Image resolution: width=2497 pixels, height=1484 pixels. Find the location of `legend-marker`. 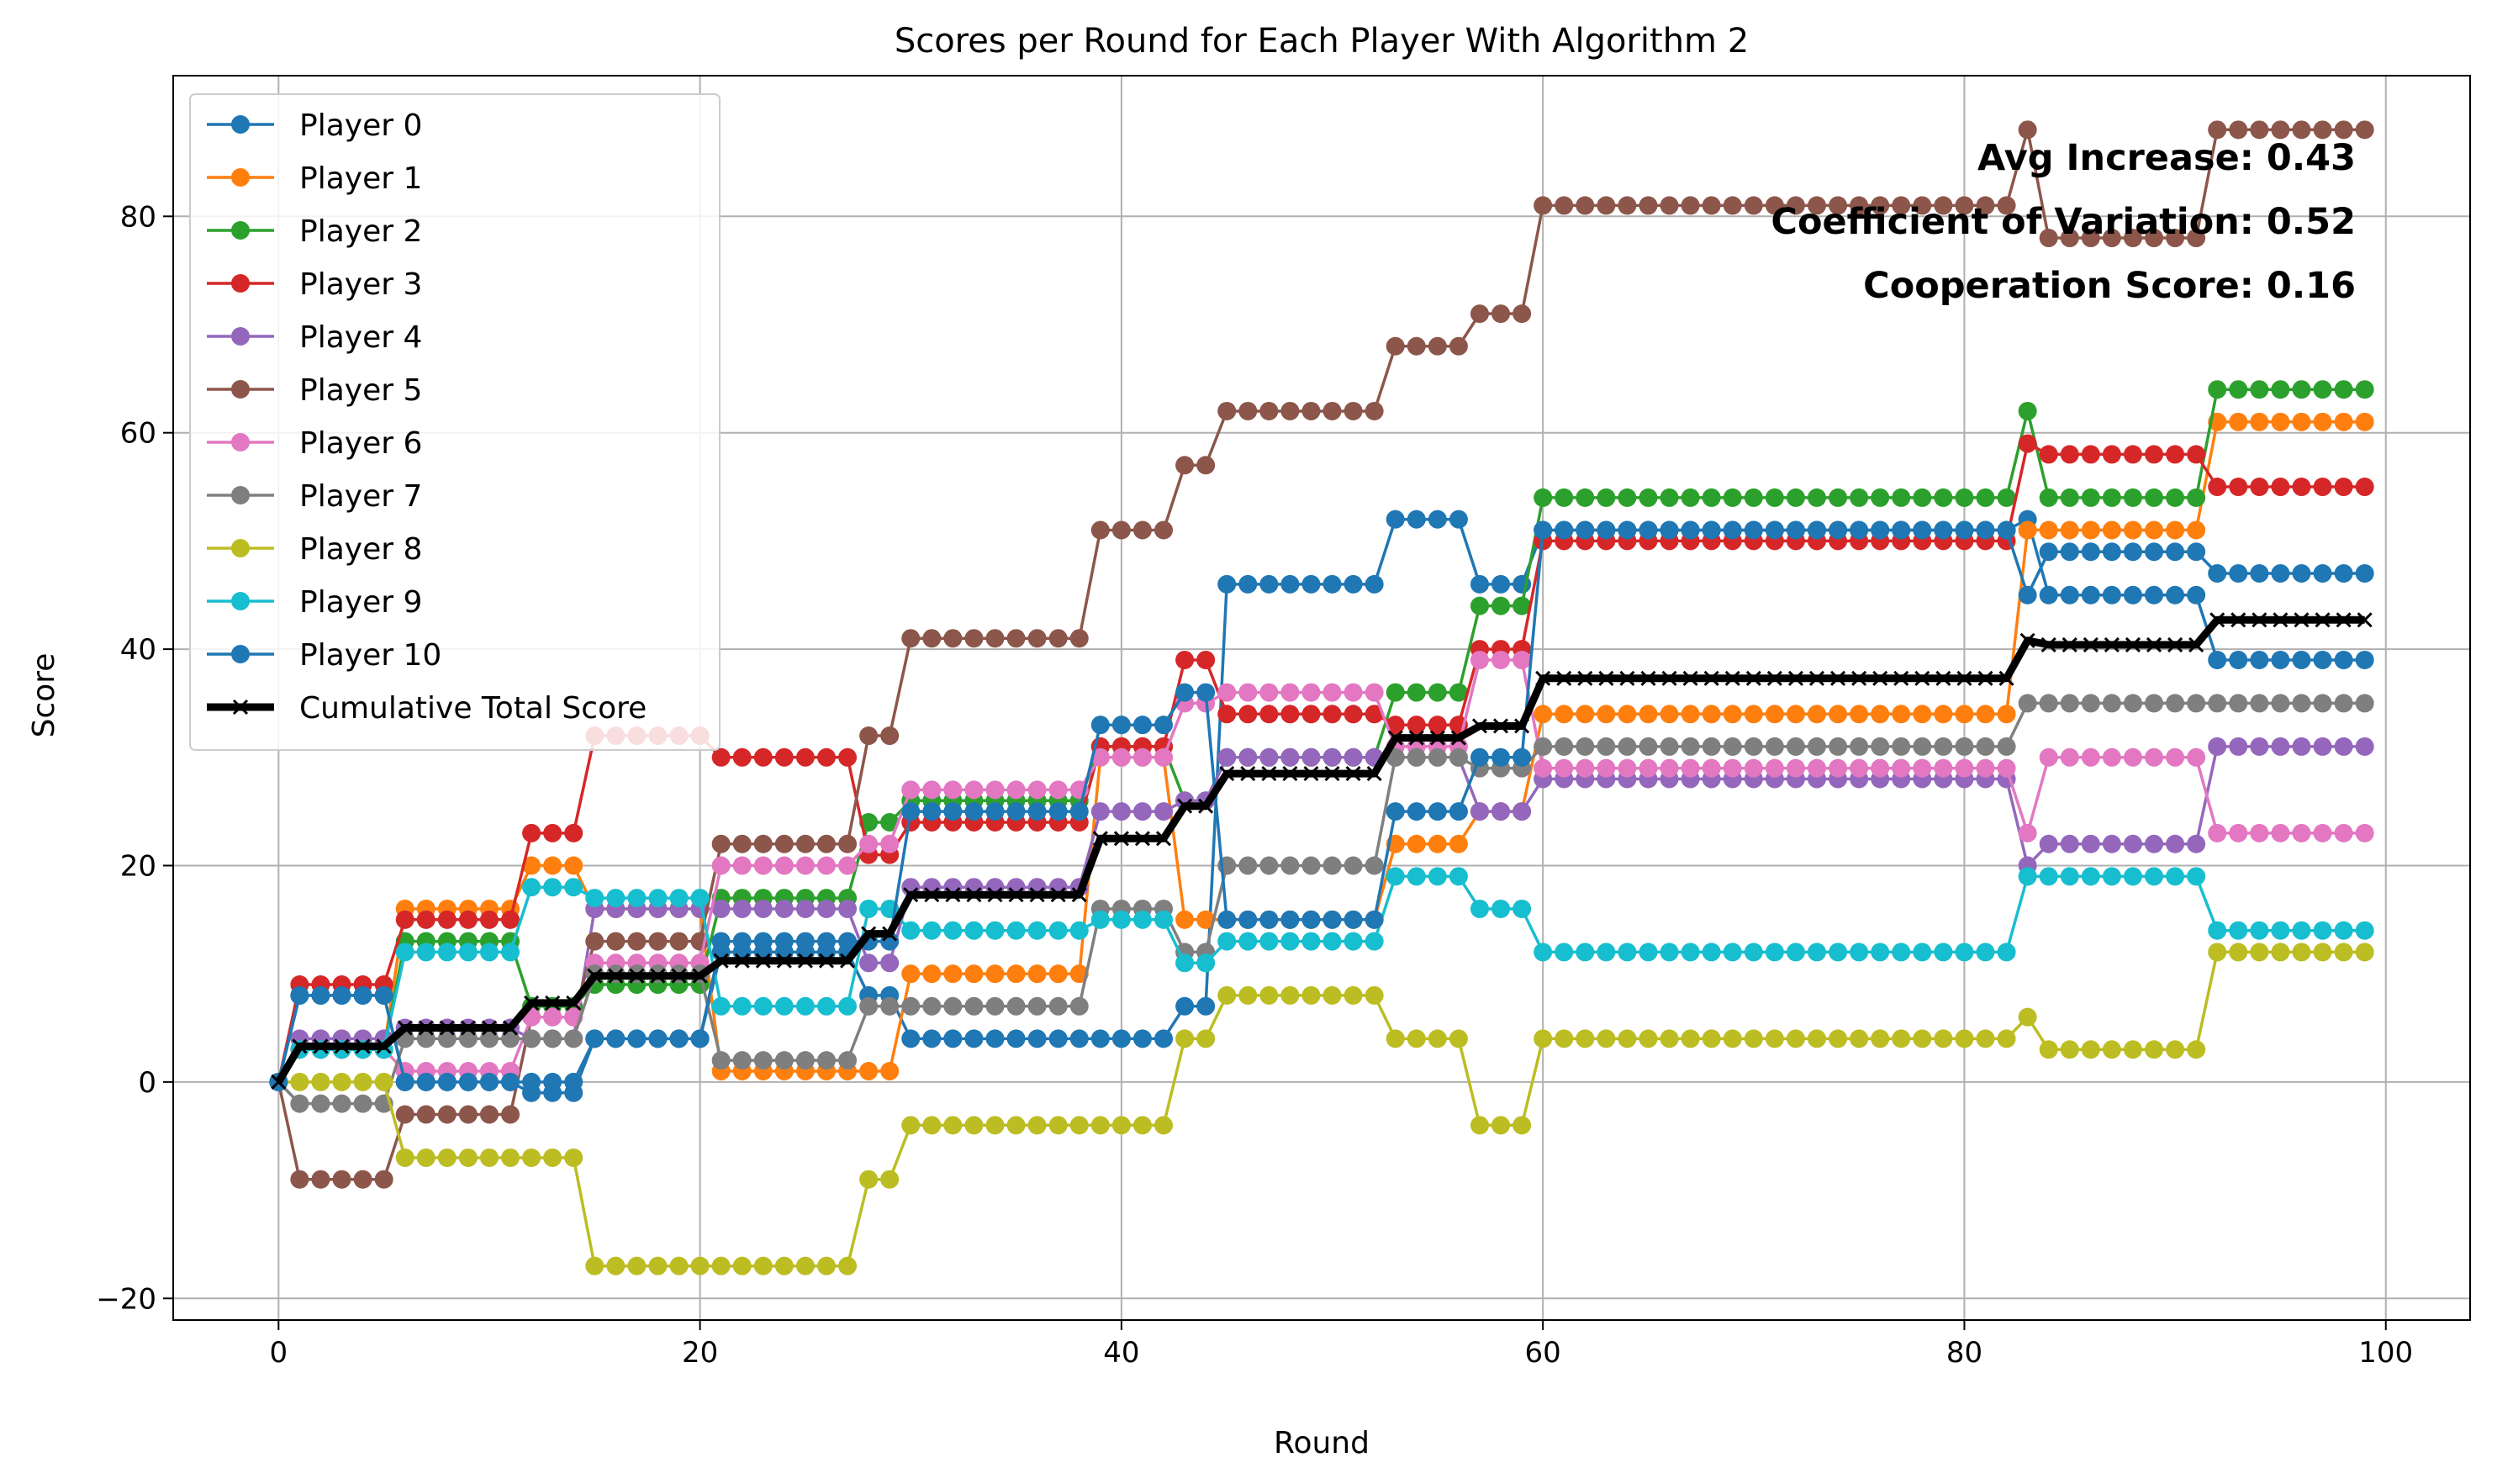

legend-marker is located at coordinates (240, 283).